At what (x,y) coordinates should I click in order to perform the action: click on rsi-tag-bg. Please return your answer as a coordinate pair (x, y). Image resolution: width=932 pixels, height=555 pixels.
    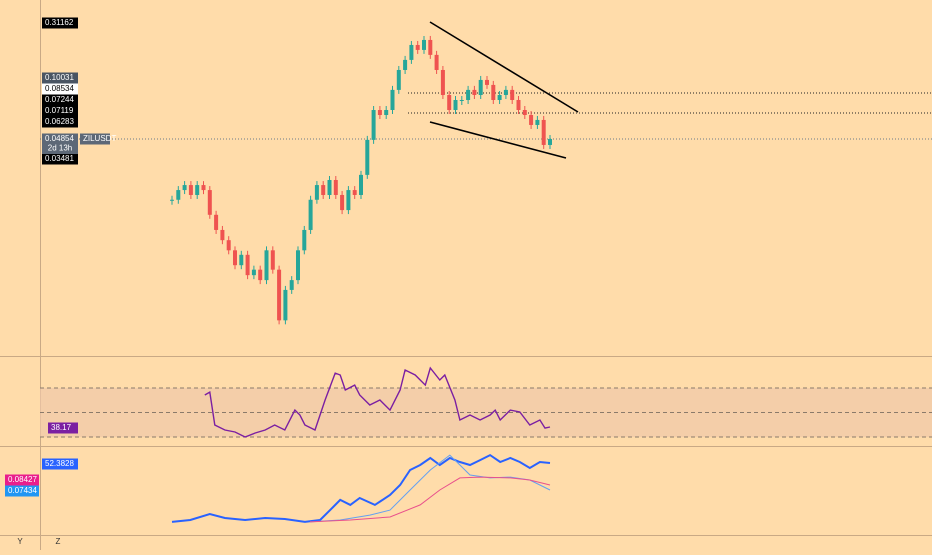
    Looking at the image, I should click on (63, 428).